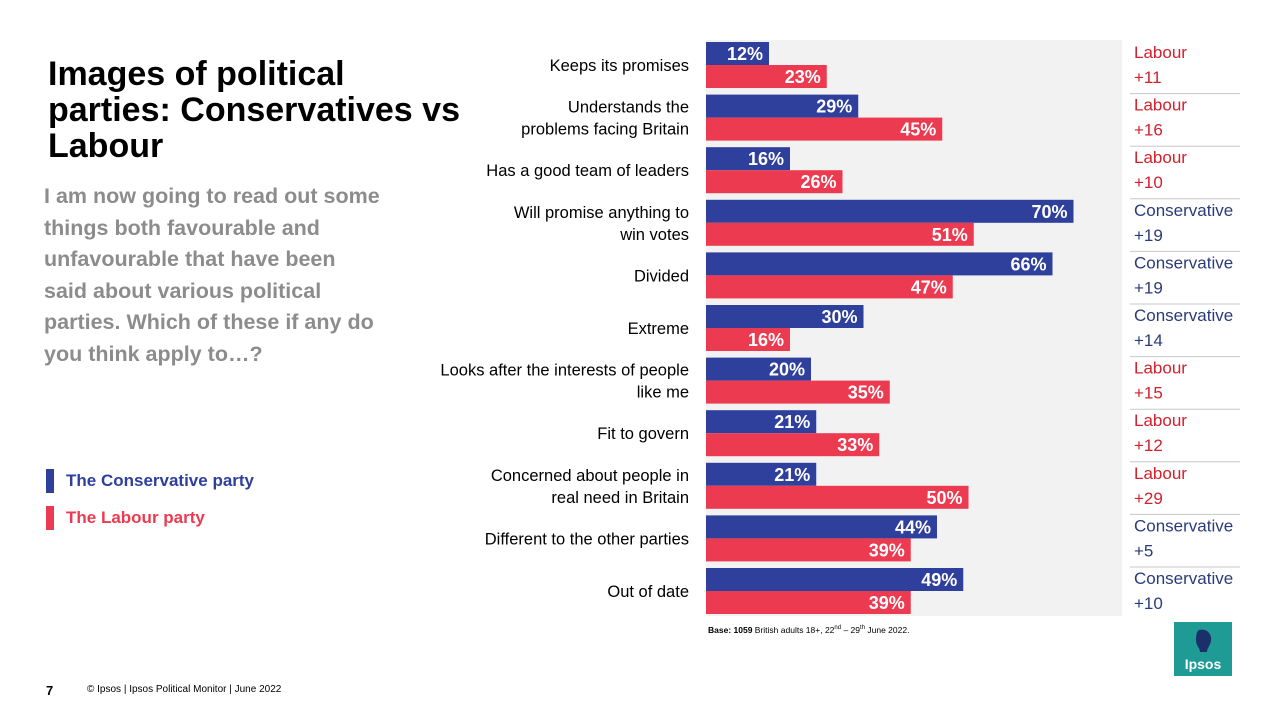  What do you see at coordinates (50, 518) in the screenshot?
I see `legend-swatch-labour` at bounding box center [50, 518].